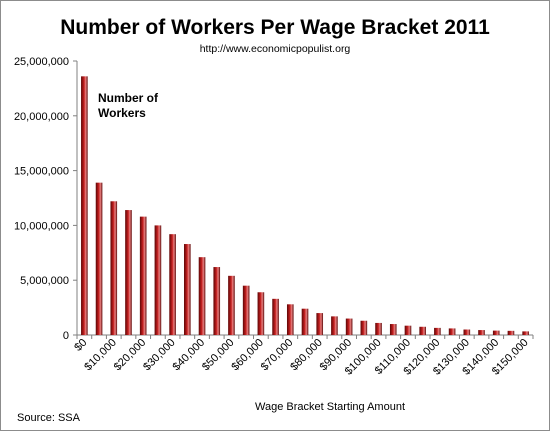 This screenshot has height=431, width=550. What do you see at coordinates (66, 336) in the screenshot?
I see `y-tick-label: 0` at bounding box center [66, 336].